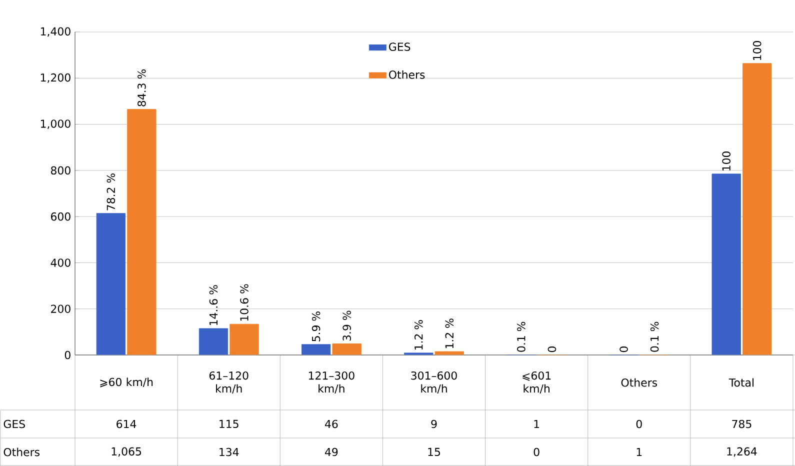 This screenshot has height=466, width=795. I want to click on data-label: 46, so click(331, 424).